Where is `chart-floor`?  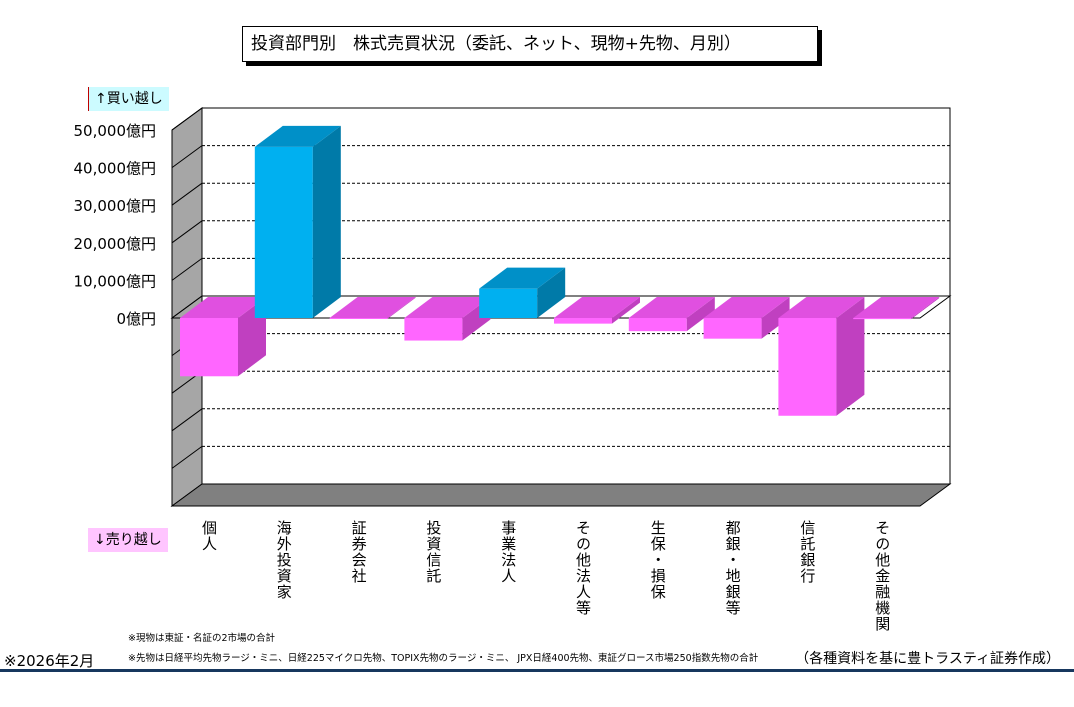
chart-floor is located at coordinates (561, 495).